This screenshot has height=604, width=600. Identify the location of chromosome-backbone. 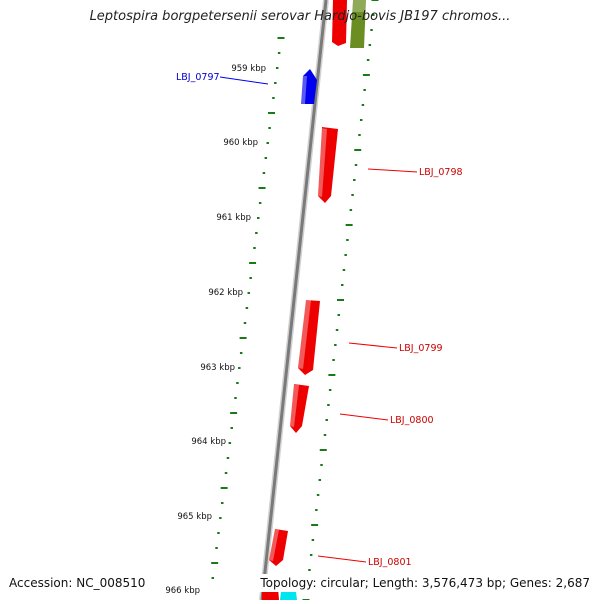
(294, 300).